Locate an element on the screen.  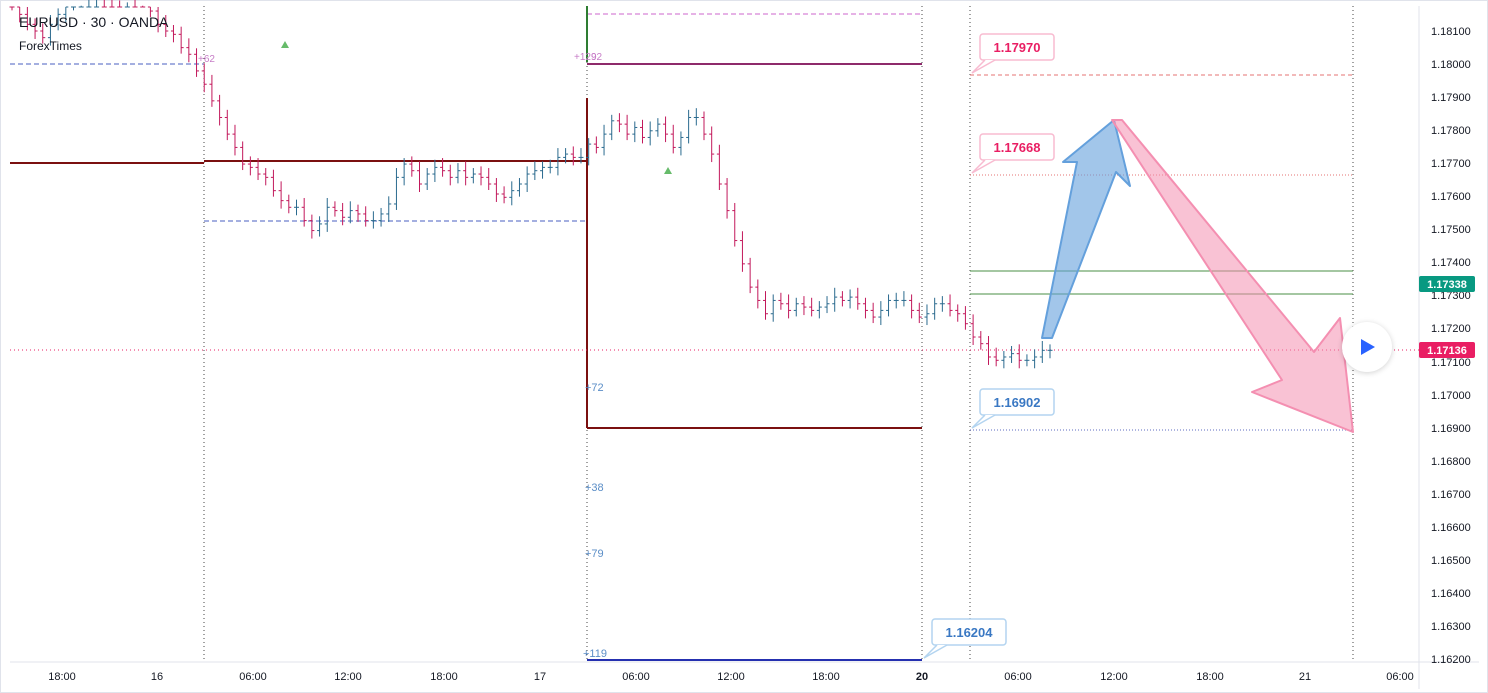
y-tick-label: 1.17900 is located at coordinates (1451, 98).